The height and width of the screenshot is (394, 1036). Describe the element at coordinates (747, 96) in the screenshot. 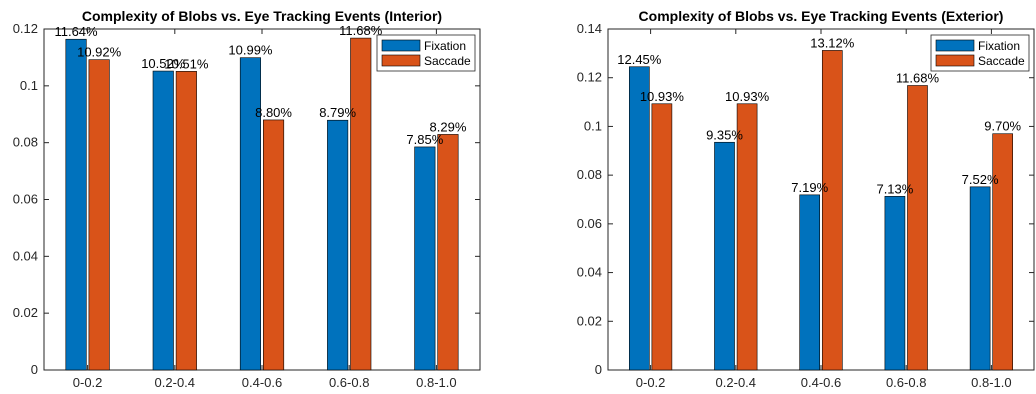

I see `data-label-saccade-2: 10.93%` at that location.